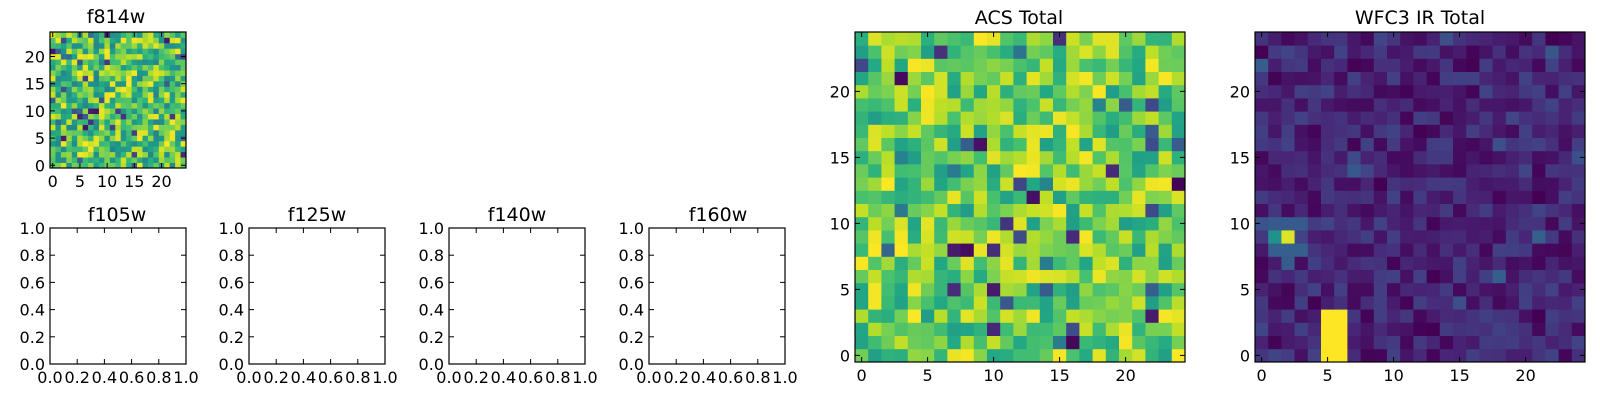 The height and width of the screenshot is (400, 1600). Describe the element at coordinates (35, 84) in the screenshot. I see `y-tick-label: 15` at that location.